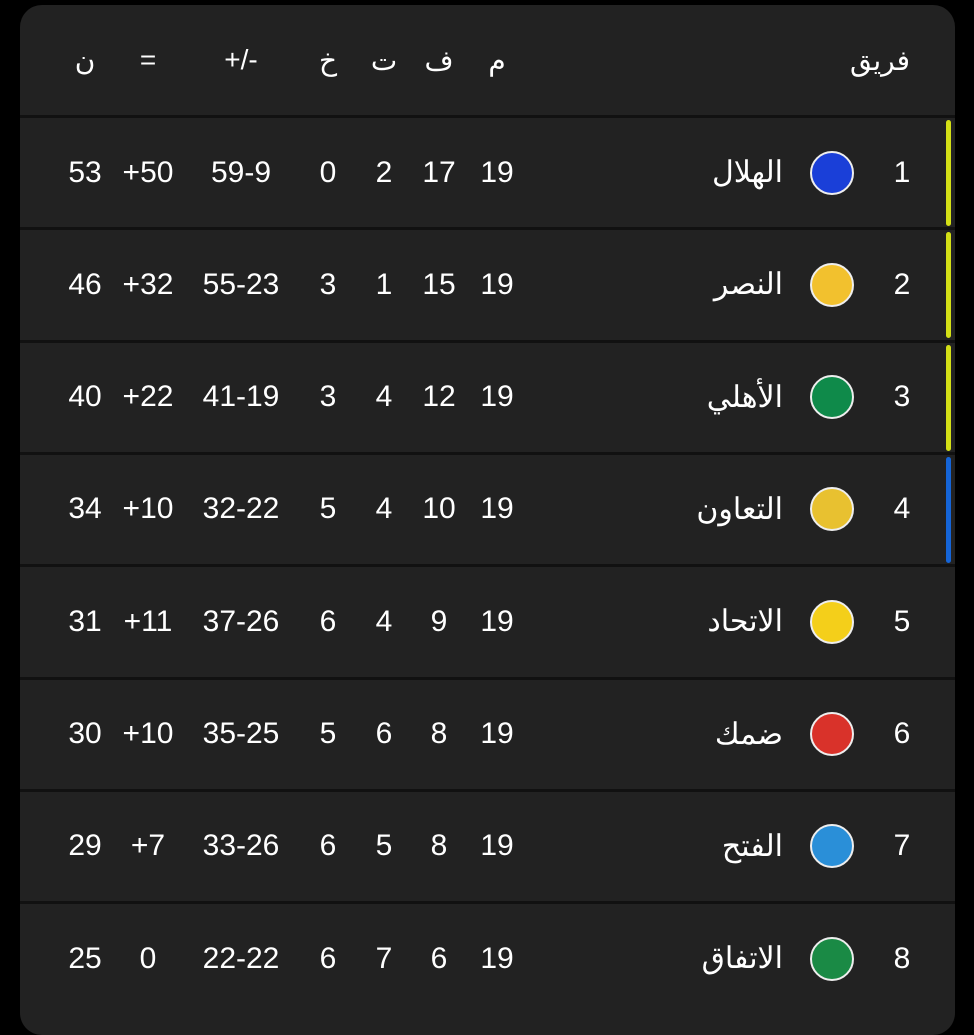 The width and height of the screenshot is (974, 1035). I want to click on points-cell: 34, so click(85, 509).